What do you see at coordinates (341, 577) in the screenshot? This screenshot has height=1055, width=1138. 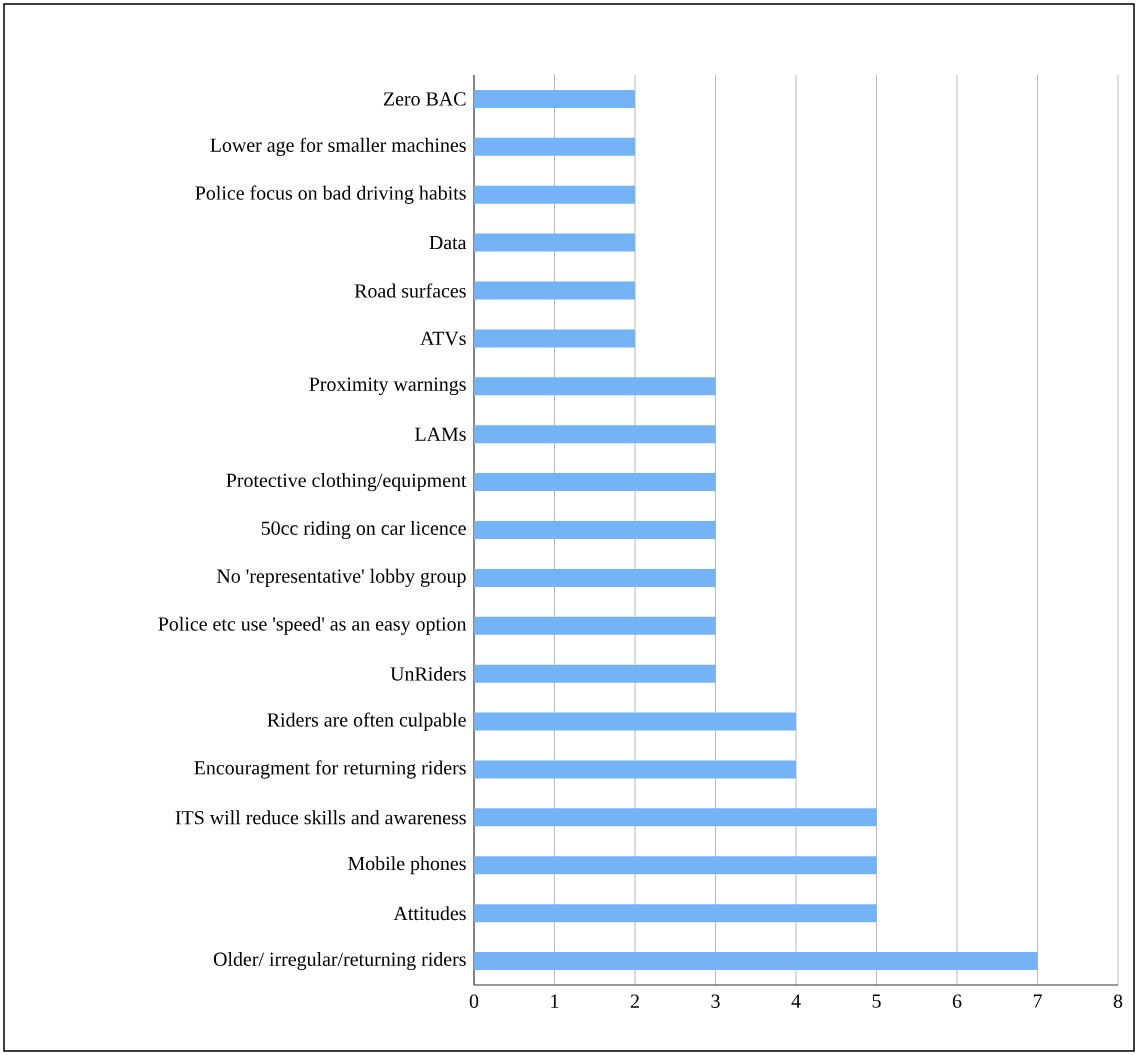 I see `y-tick-label: No 'representative' lobby group` at bounding box center [341, 577].